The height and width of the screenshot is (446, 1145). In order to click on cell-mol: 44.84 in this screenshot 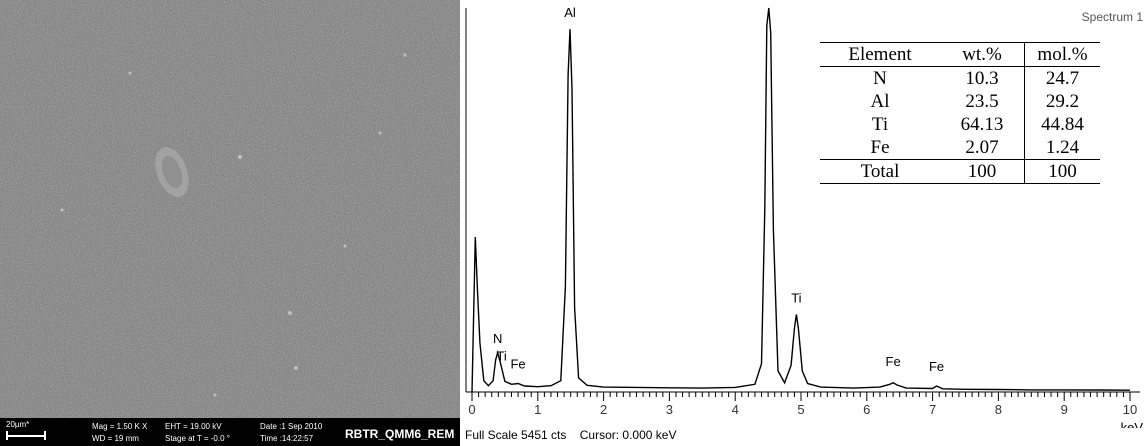, I will do `click(1062, 124)`.